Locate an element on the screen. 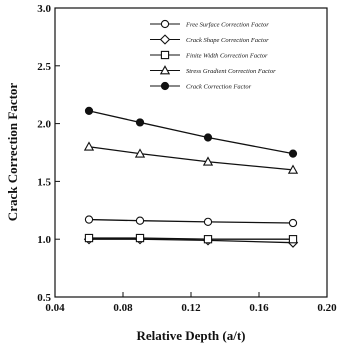 This screenshot has width=347, height=351. series-3-line is located at coordinates (191, 238).